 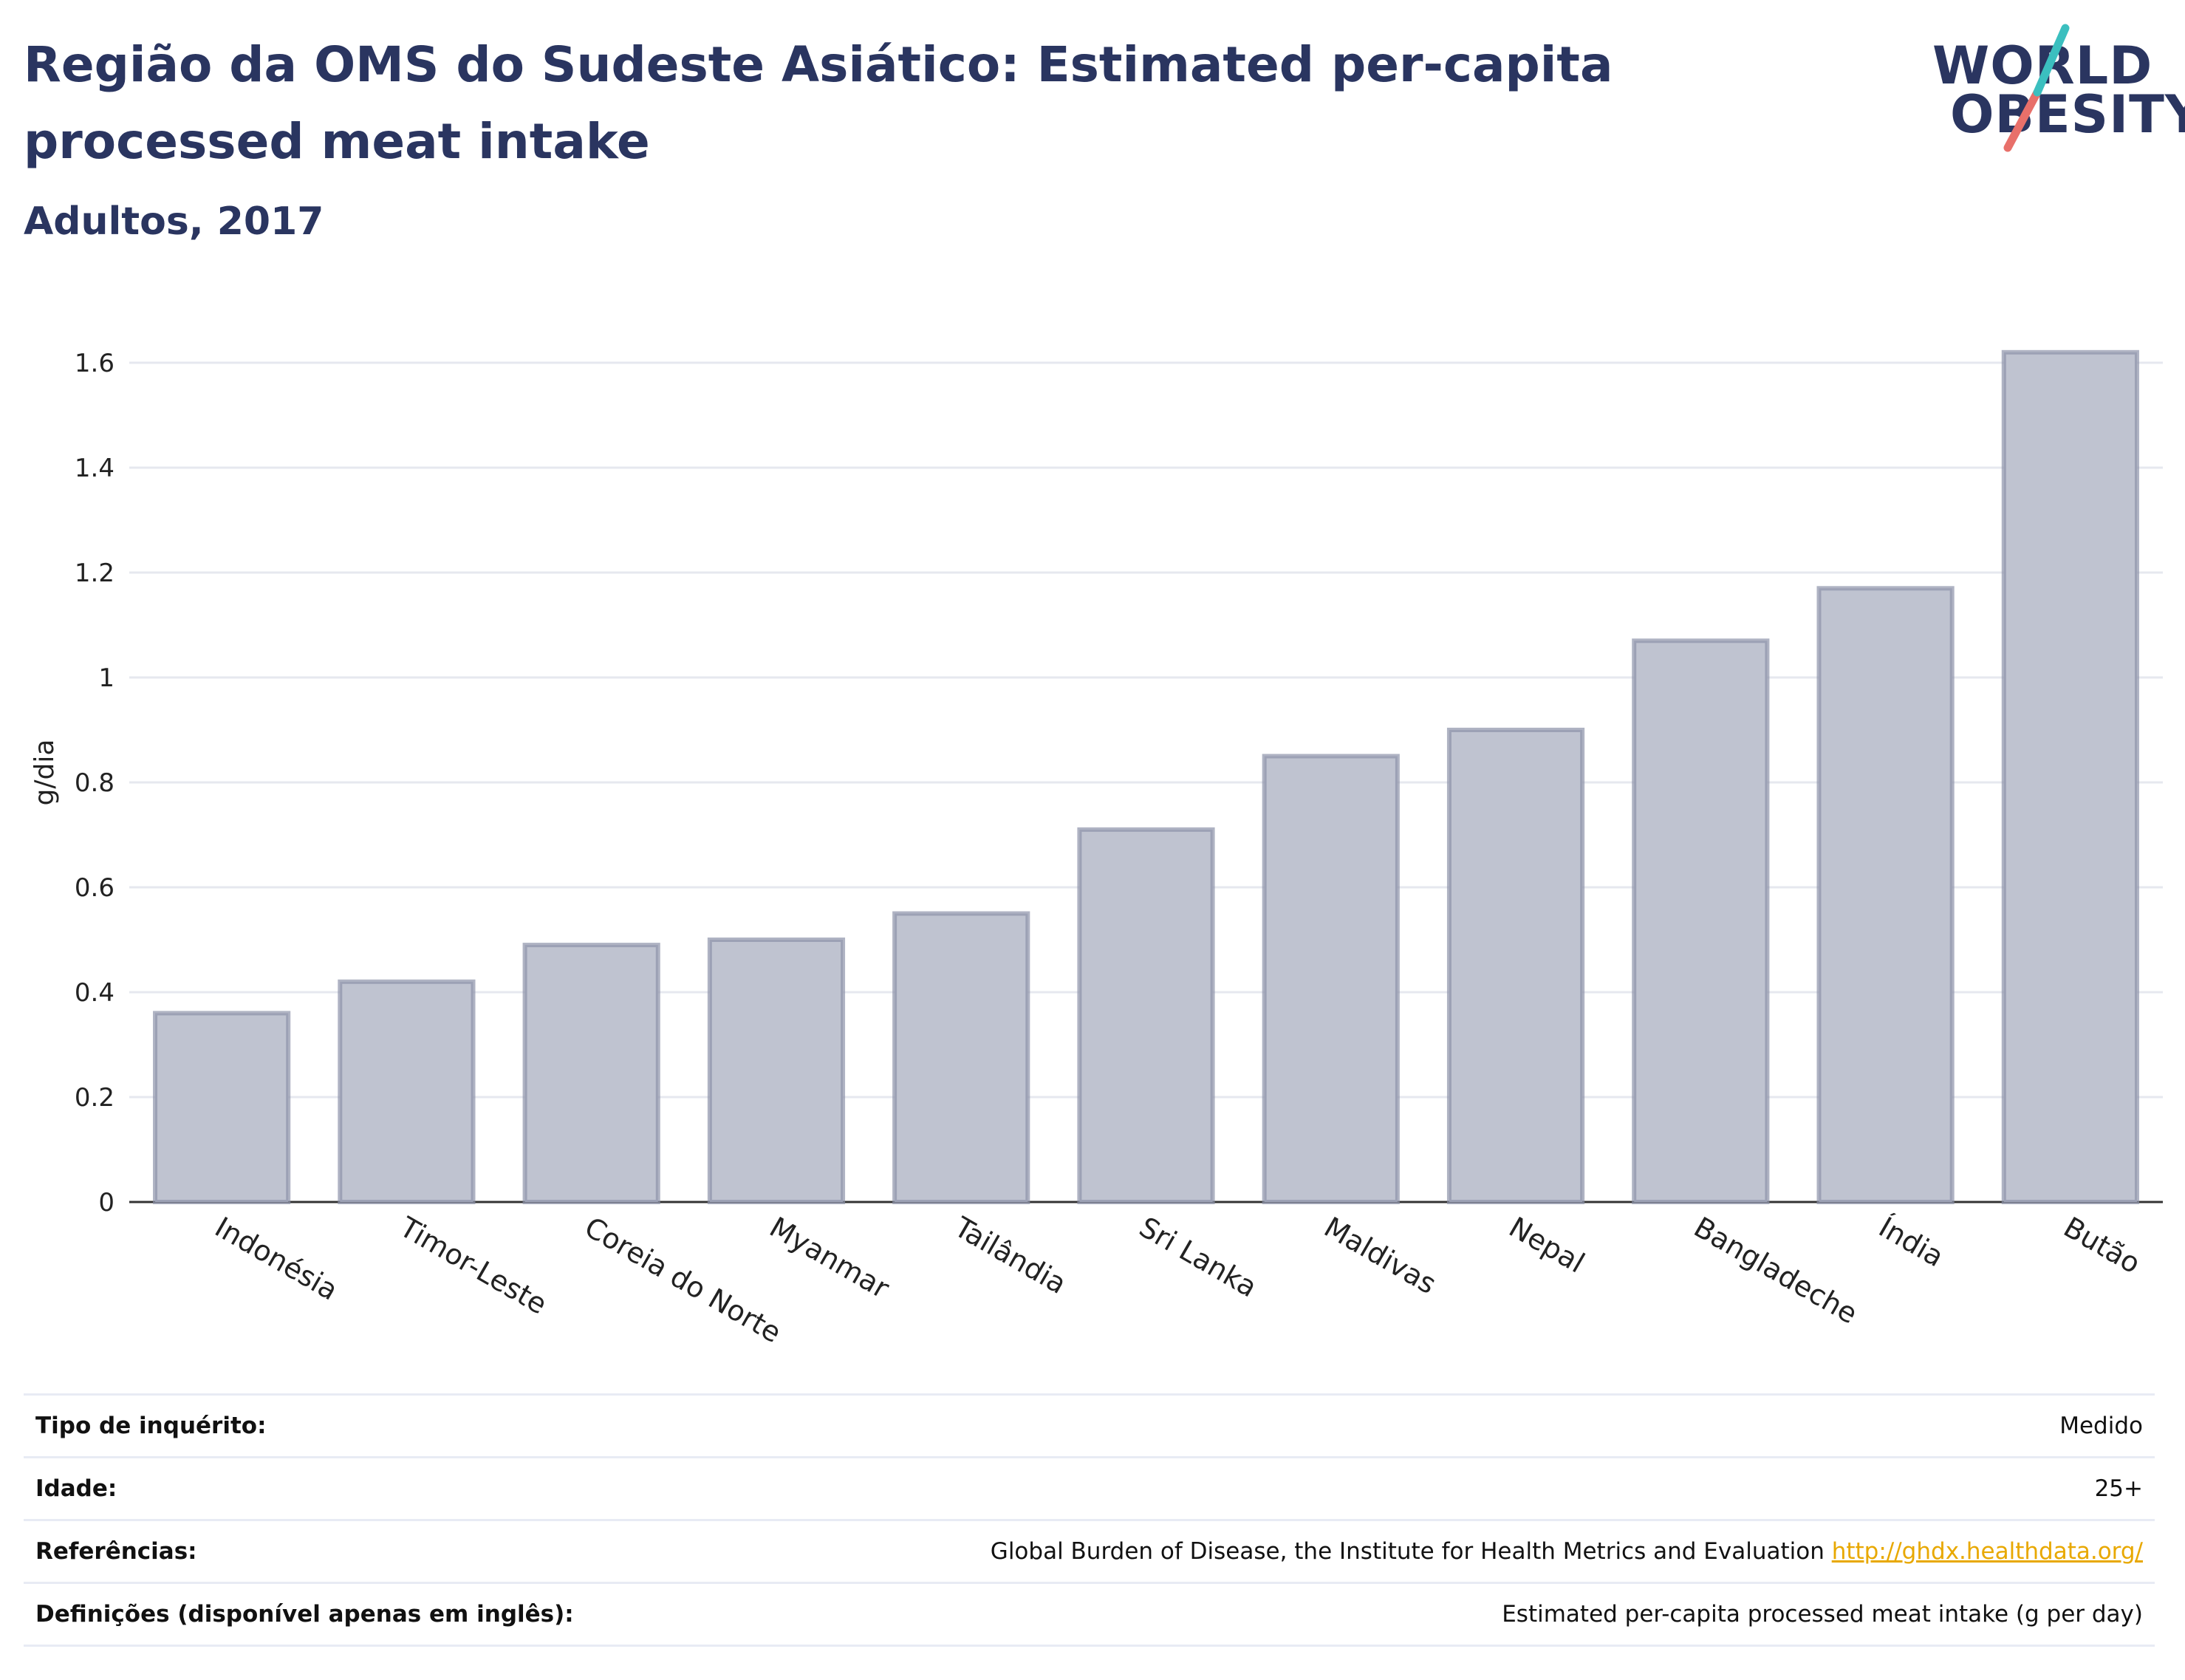 What do you see at coordinates (276, 1259) in the screenshot?
I see `x-tick-label: Indonésia` at bounding box center [276, 1259].